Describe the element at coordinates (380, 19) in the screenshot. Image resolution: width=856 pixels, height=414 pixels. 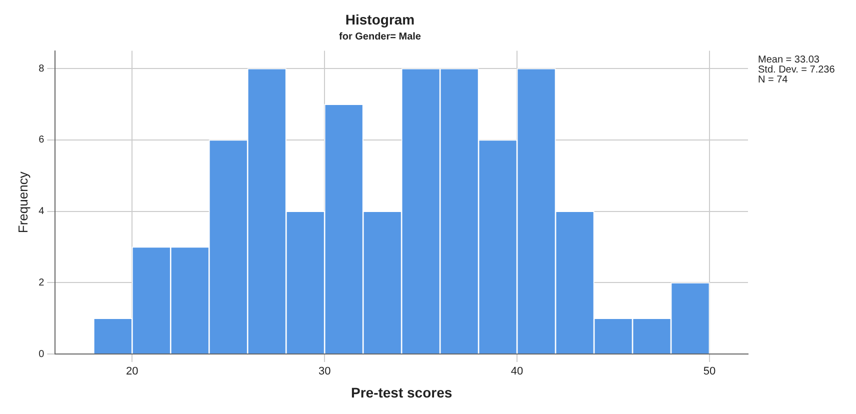
I see `chart-title: Histogram` at that location.